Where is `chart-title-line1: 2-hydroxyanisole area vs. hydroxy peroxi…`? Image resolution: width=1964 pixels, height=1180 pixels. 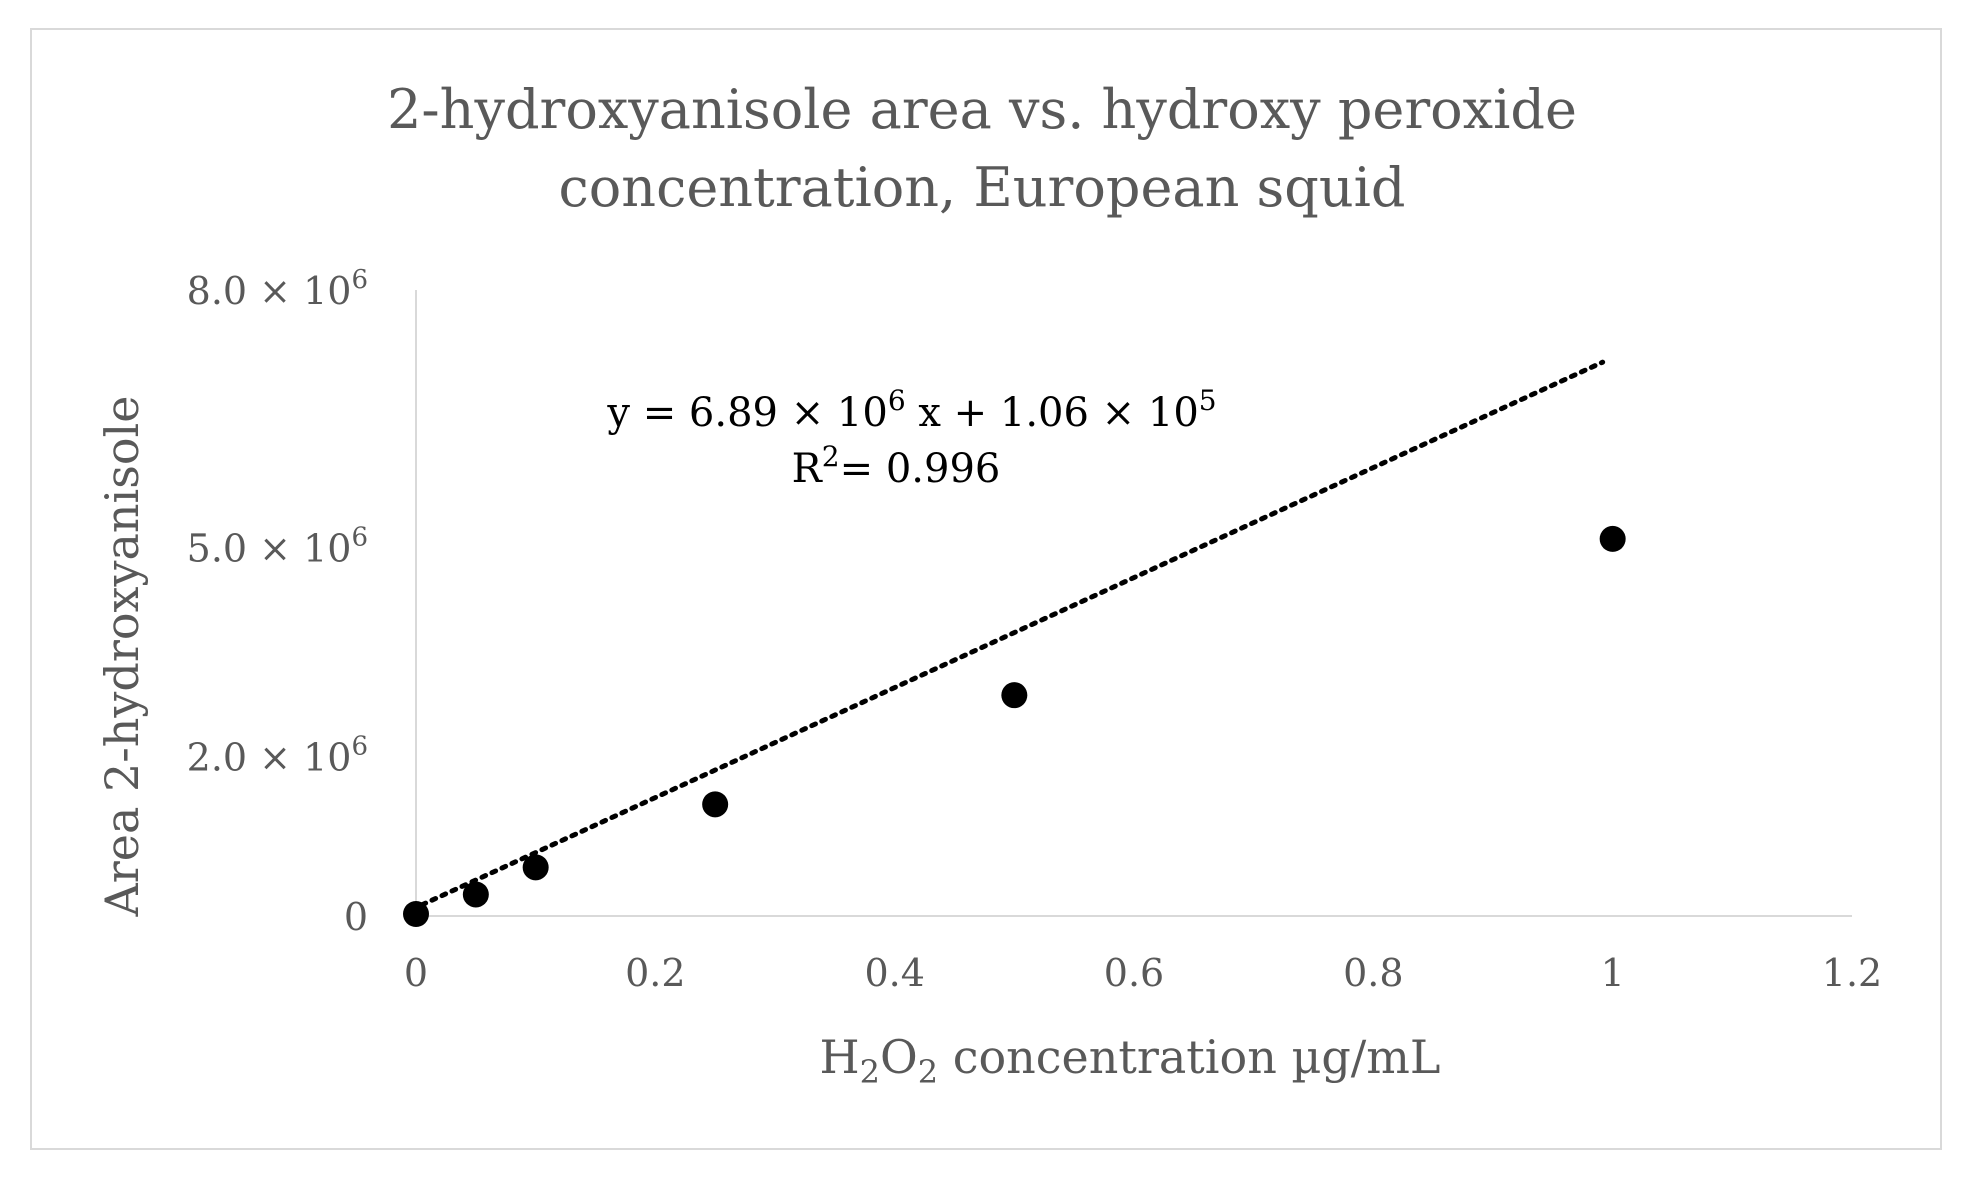 chart-title-line1: 2-hydroxyanisole area vs. hydroxy peroxi… is located at coordinates (982, 109).